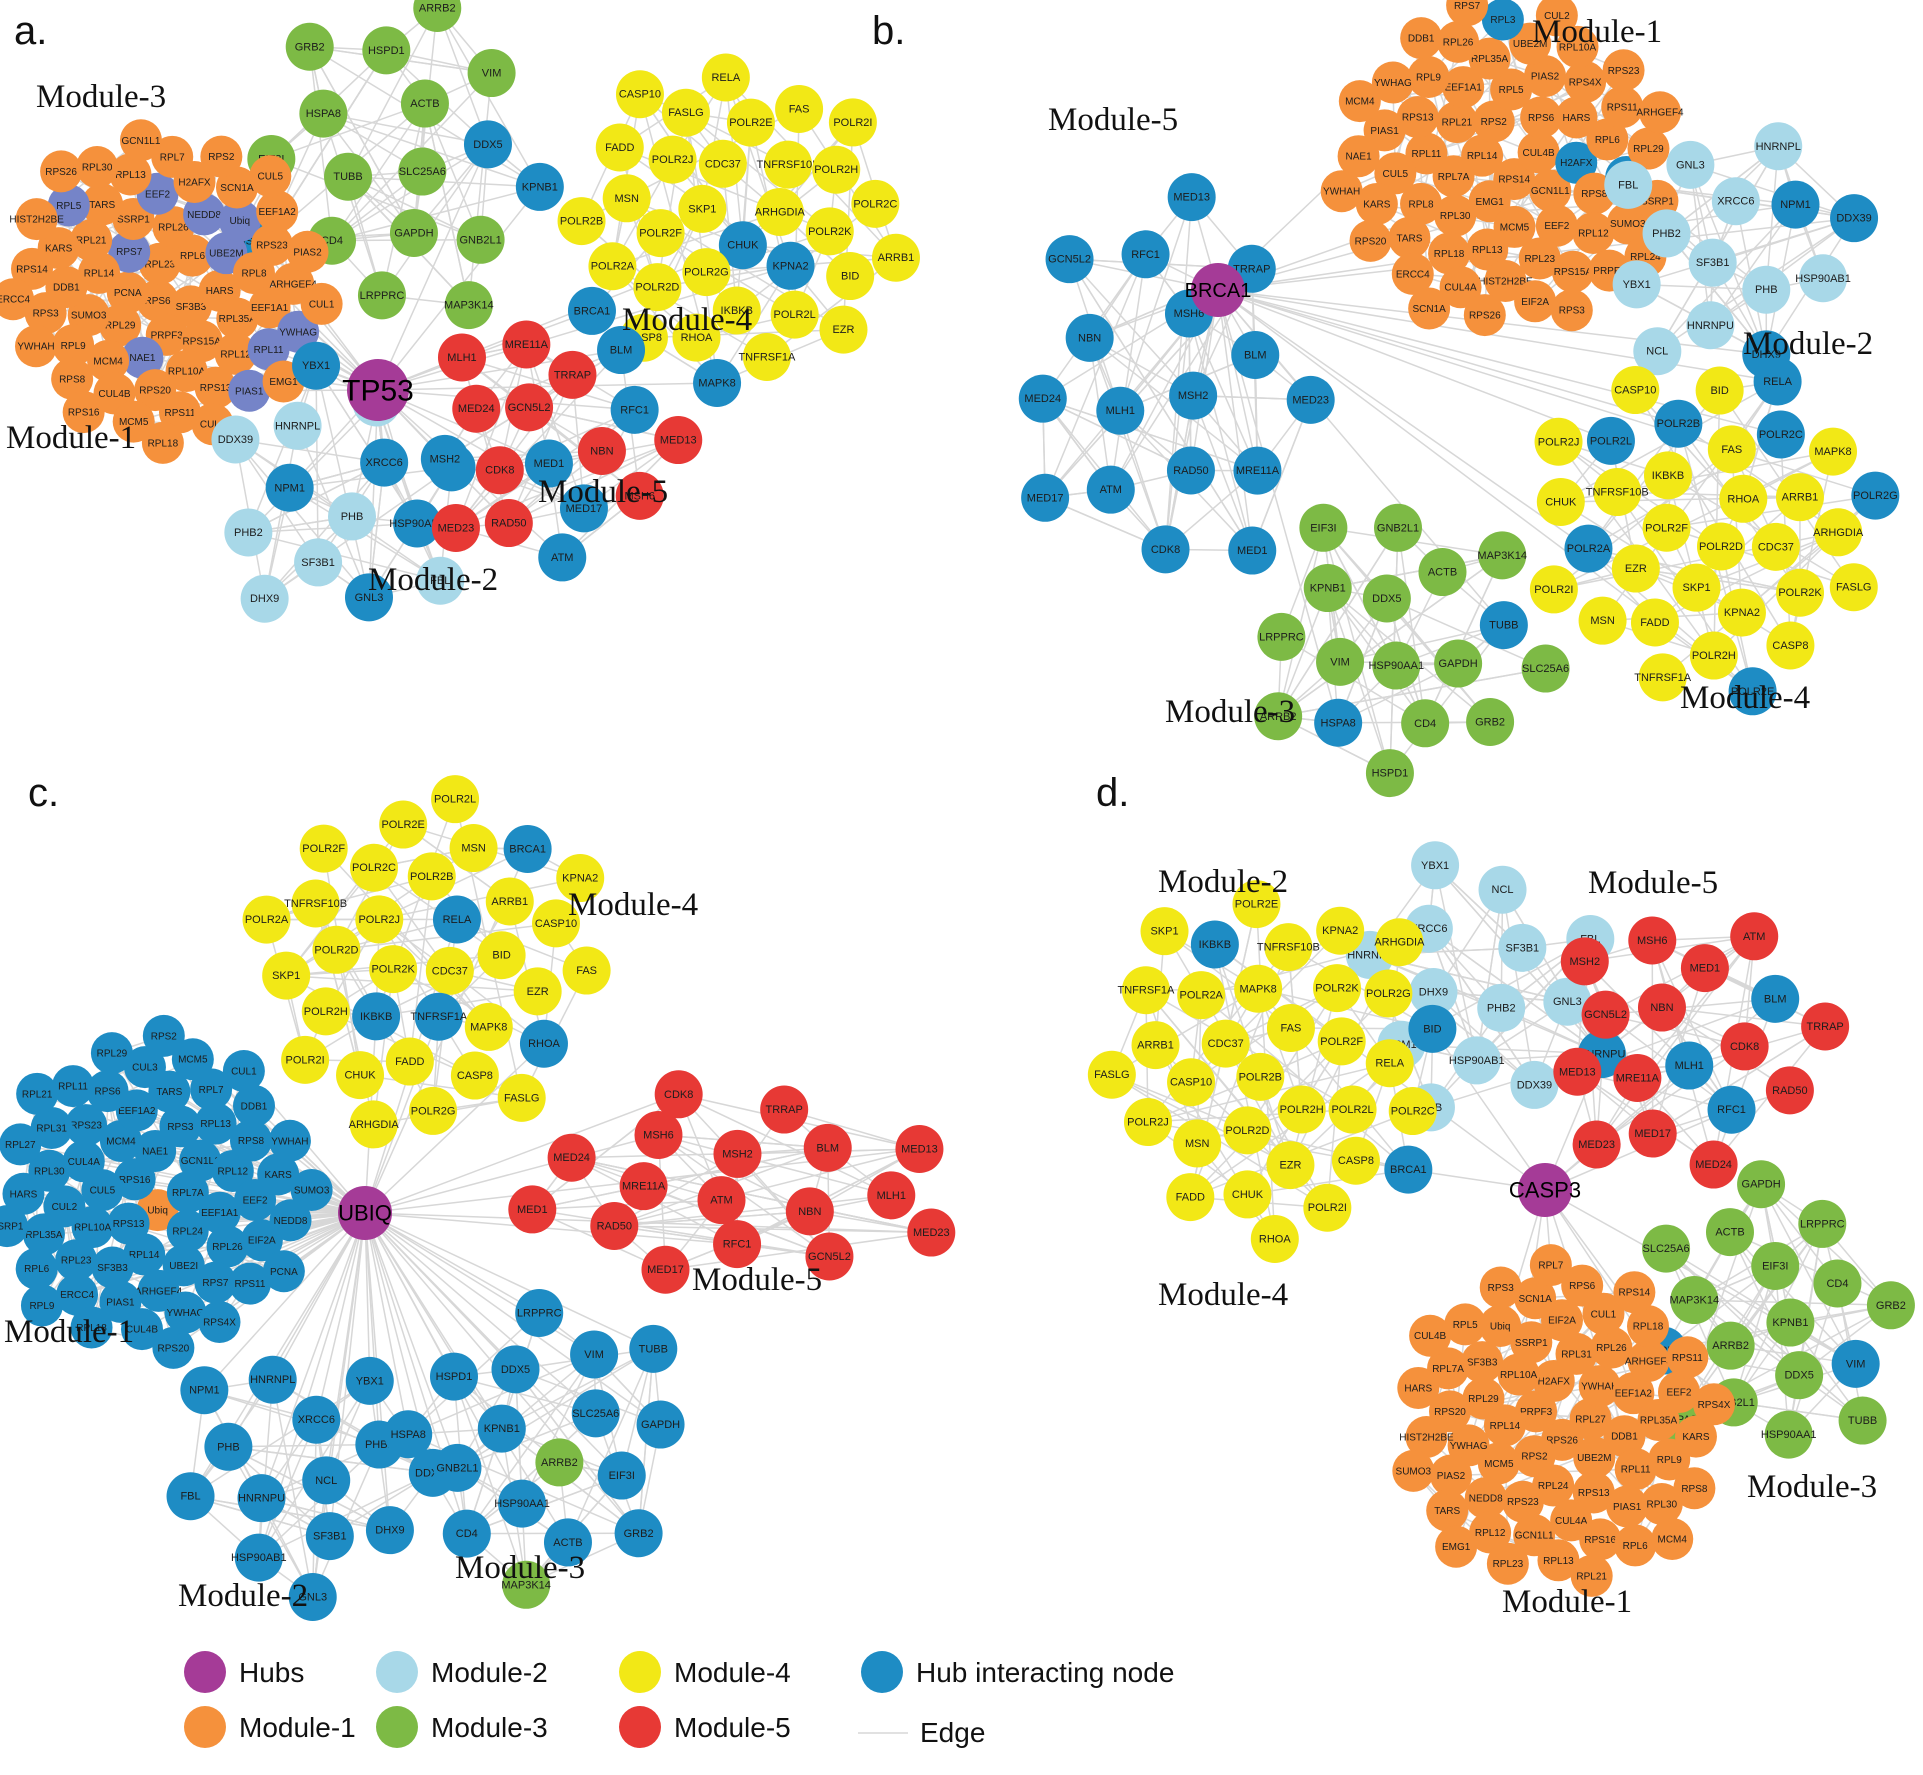 This screenshot has height=1775, width=1923. Describe the element at coordinates (1572, 271) in the screenshot. I see `node-RPS15A` at that location.